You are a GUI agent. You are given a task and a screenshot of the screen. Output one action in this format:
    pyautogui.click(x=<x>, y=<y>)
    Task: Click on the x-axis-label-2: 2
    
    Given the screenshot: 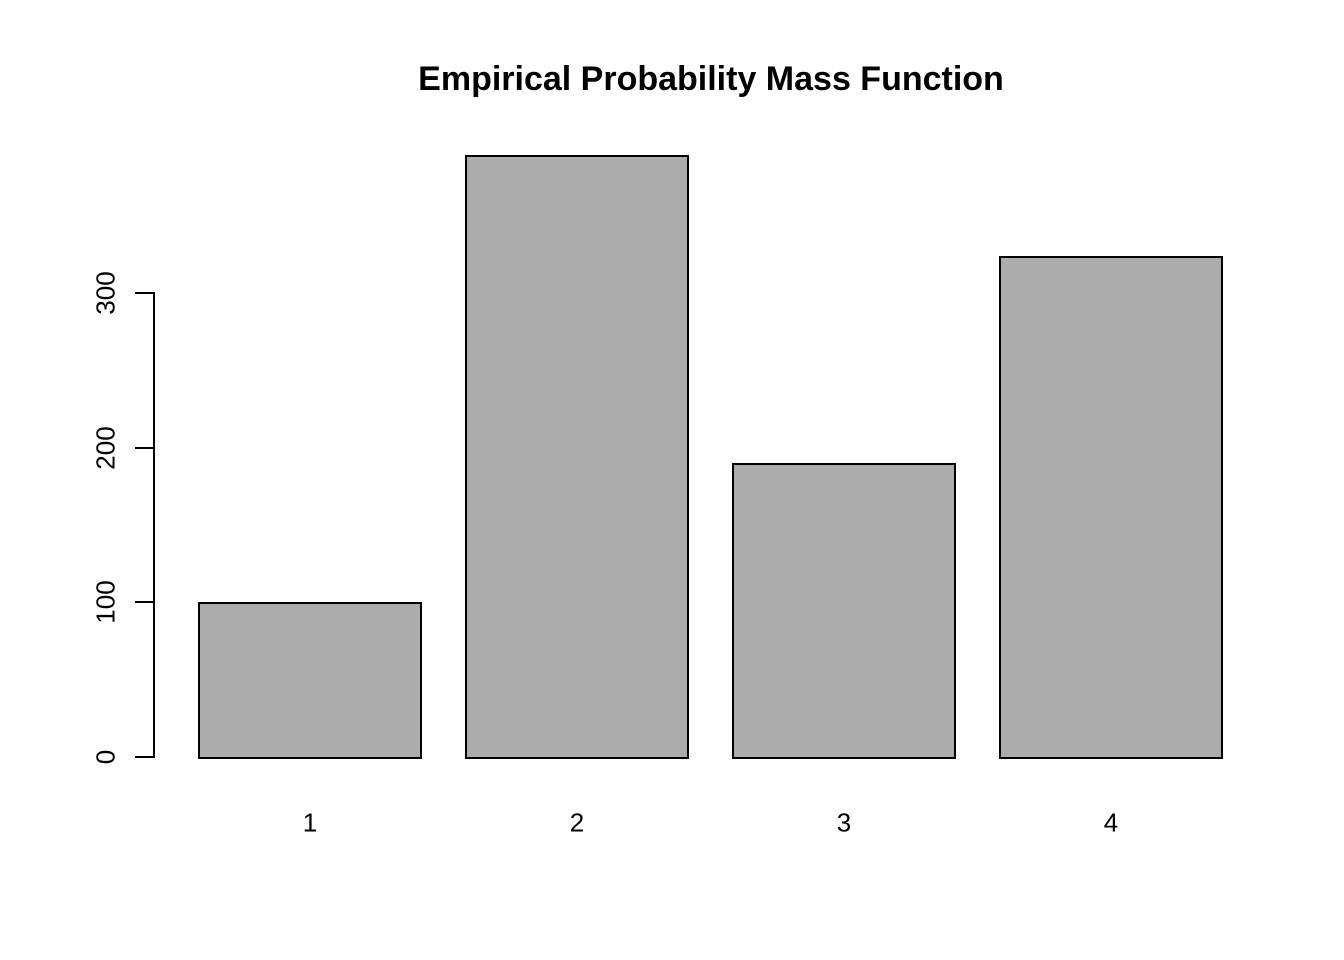 What is the action you would take?
    pyautogui.click(x=577, y=822)
    